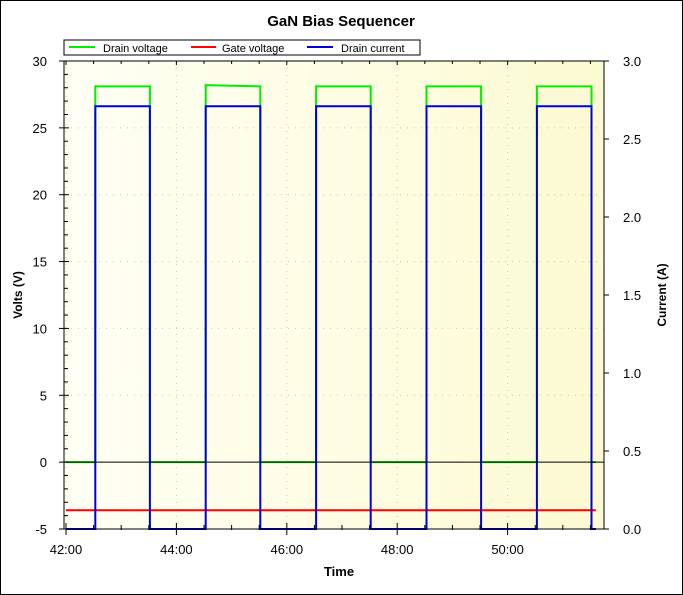 The image size is (683, 595). What do you see at coordinates (341, 21) in the screenshot?
I see `chart-title: GaN Bias Sequencer` at bounding box center [341, 21].